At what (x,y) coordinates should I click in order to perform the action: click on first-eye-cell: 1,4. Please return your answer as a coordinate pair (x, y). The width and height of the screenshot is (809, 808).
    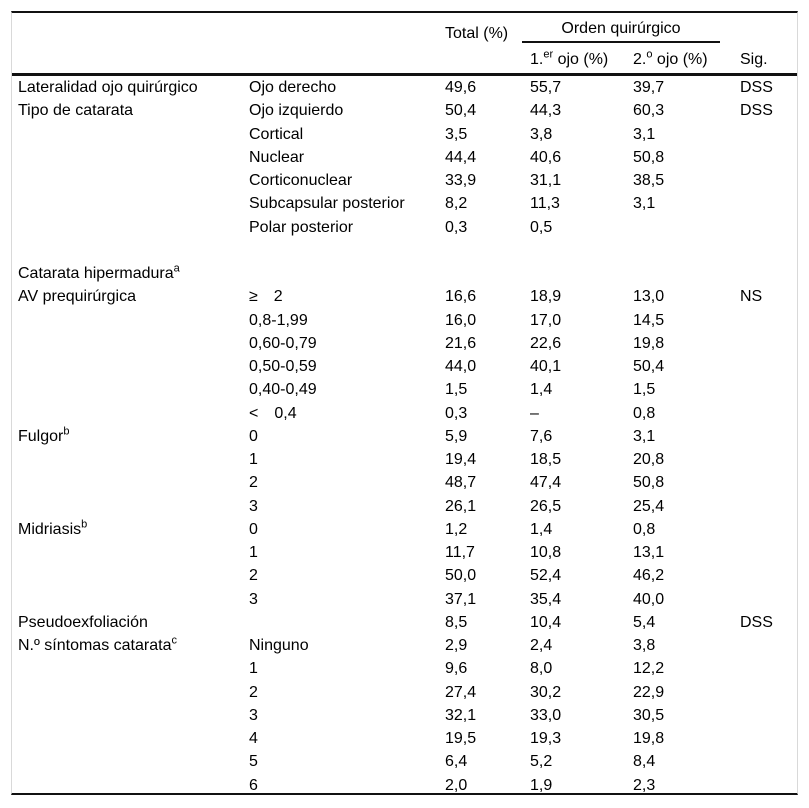
    Looking at the image, I should click on (541, 529).